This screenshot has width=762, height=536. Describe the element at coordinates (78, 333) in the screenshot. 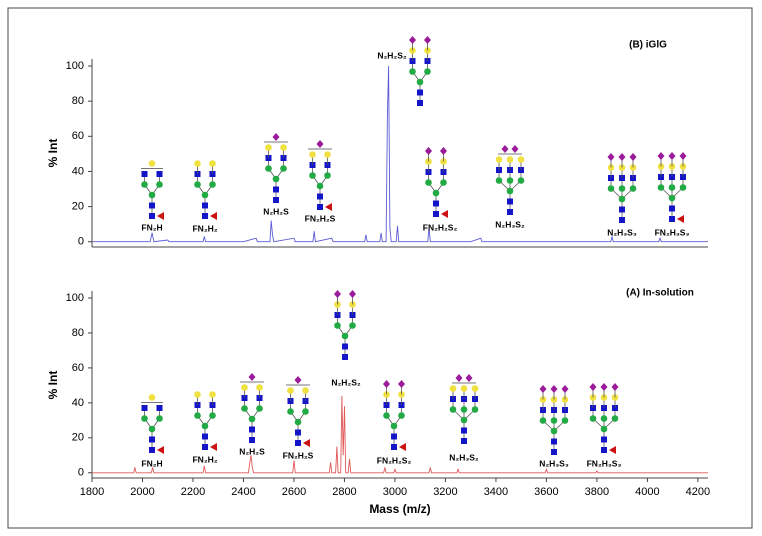

I see `y-tick-label: 80` at that location.